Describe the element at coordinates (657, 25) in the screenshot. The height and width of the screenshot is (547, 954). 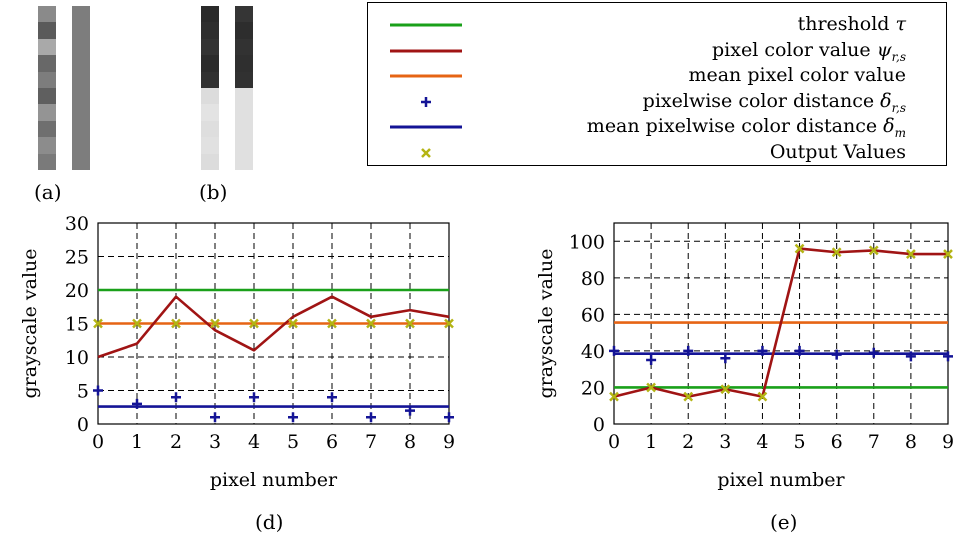
I see `legend-item: threshold τ` at that location.